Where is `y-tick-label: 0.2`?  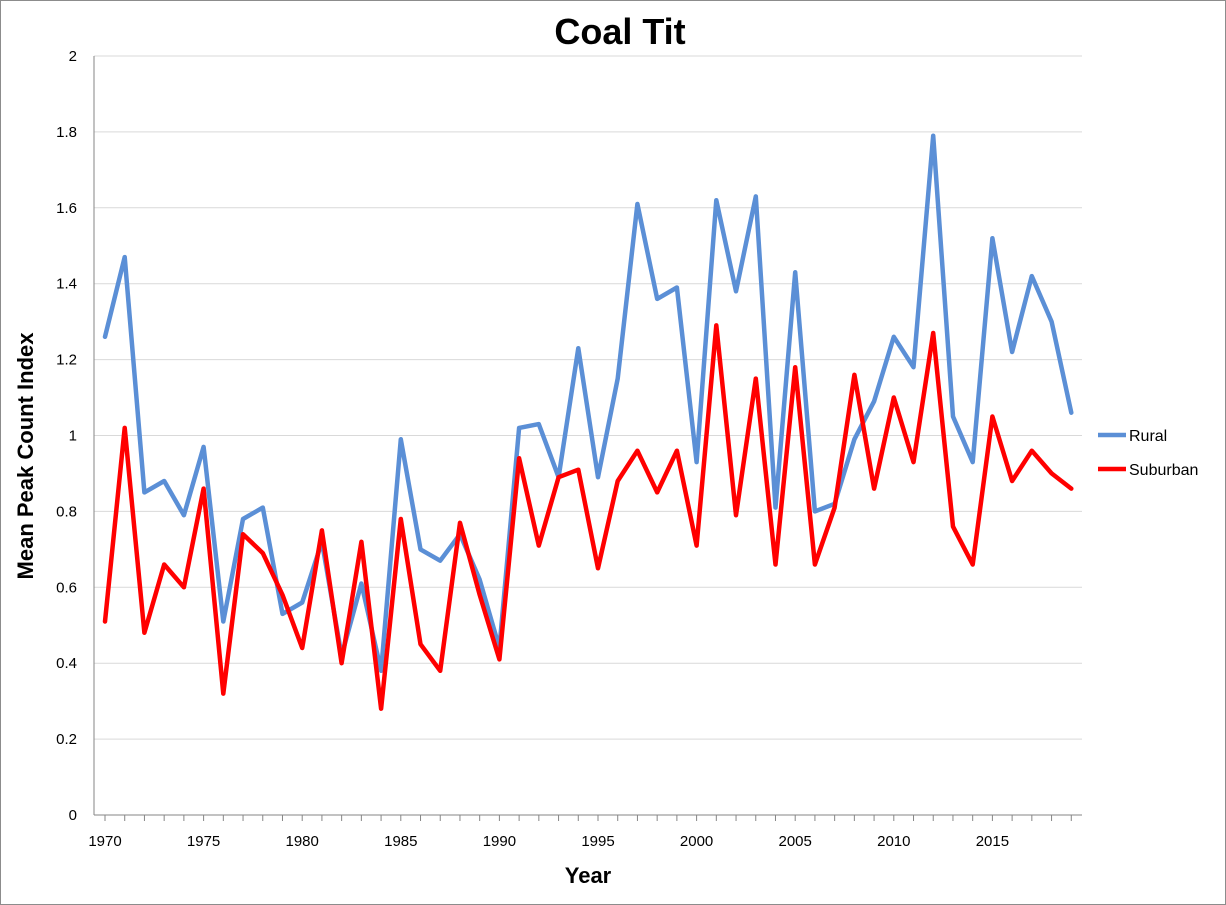
y-tick-label: 0.2 is located at coordinates (66, 739).